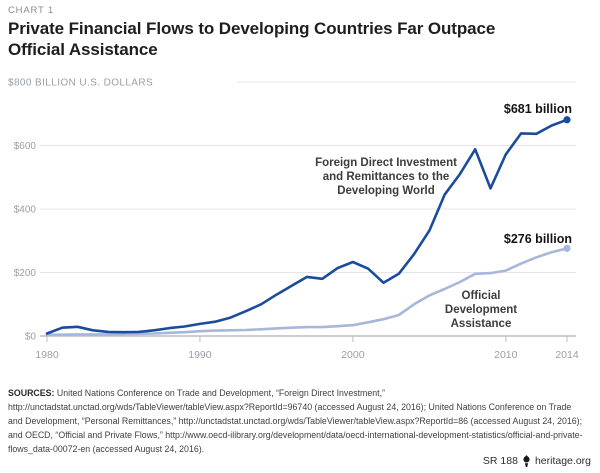  I want to click on x-axis-label-2010: 2010, so click(506, 355).